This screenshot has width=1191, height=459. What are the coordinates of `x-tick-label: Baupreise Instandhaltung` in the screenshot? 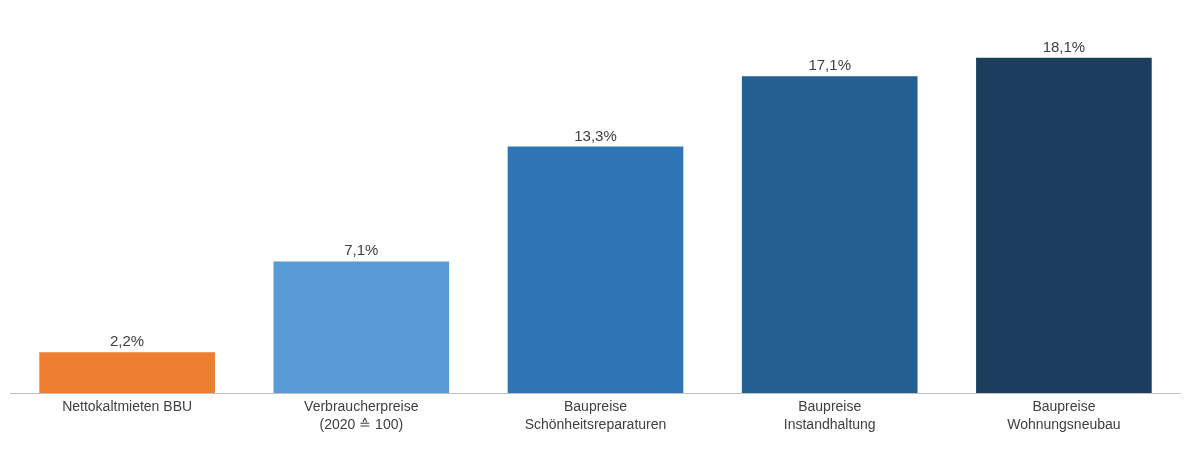 It's located at (829, 414).